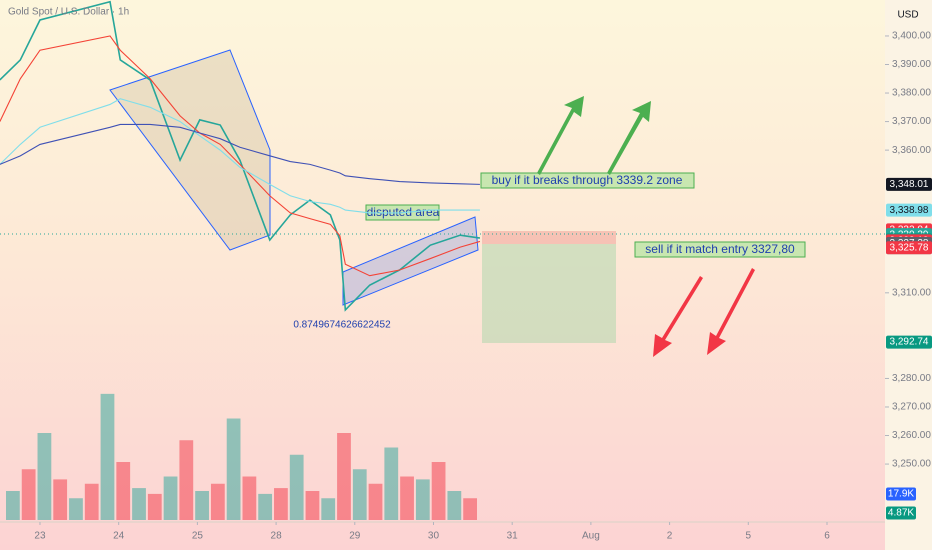 The width and height of the screenshot is (932, 550). What do you see at coordinates (40, 536) in the screenshot?
I see `x-tick-label: 23` at bounding box center [40, 536].